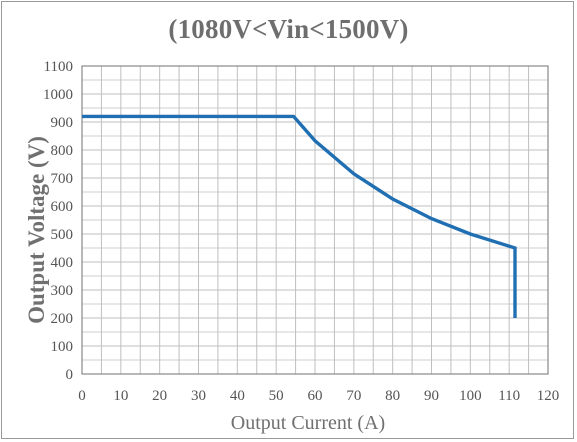  Describe the element at coordinates (62, 179) in the screenshot. I see `y-tick-label: 700` at that location.